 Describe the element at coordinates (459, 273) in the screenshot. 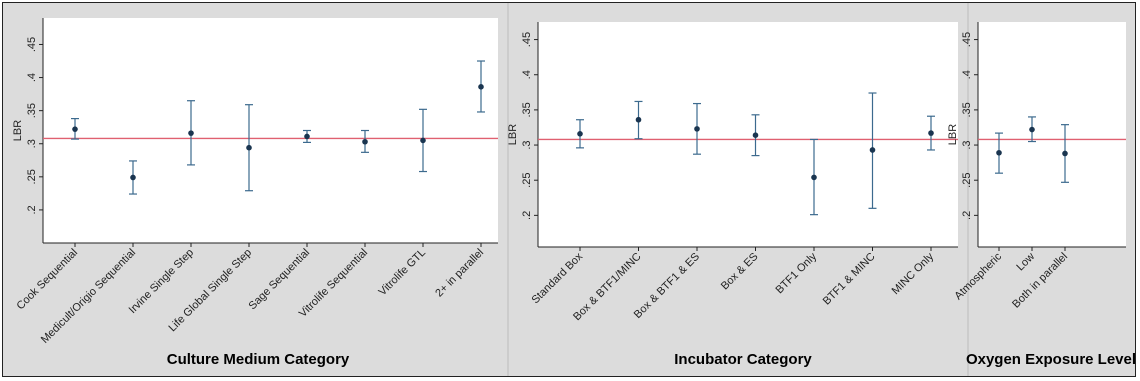

I see `x-tick-label: 2+ in parallel` at that location.